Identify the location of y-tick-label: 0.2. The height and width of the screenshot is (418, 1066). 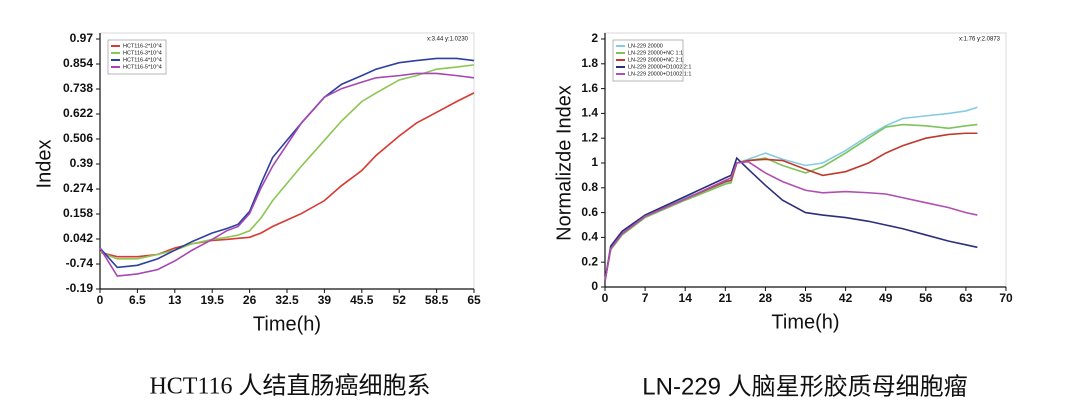
(589, 261).